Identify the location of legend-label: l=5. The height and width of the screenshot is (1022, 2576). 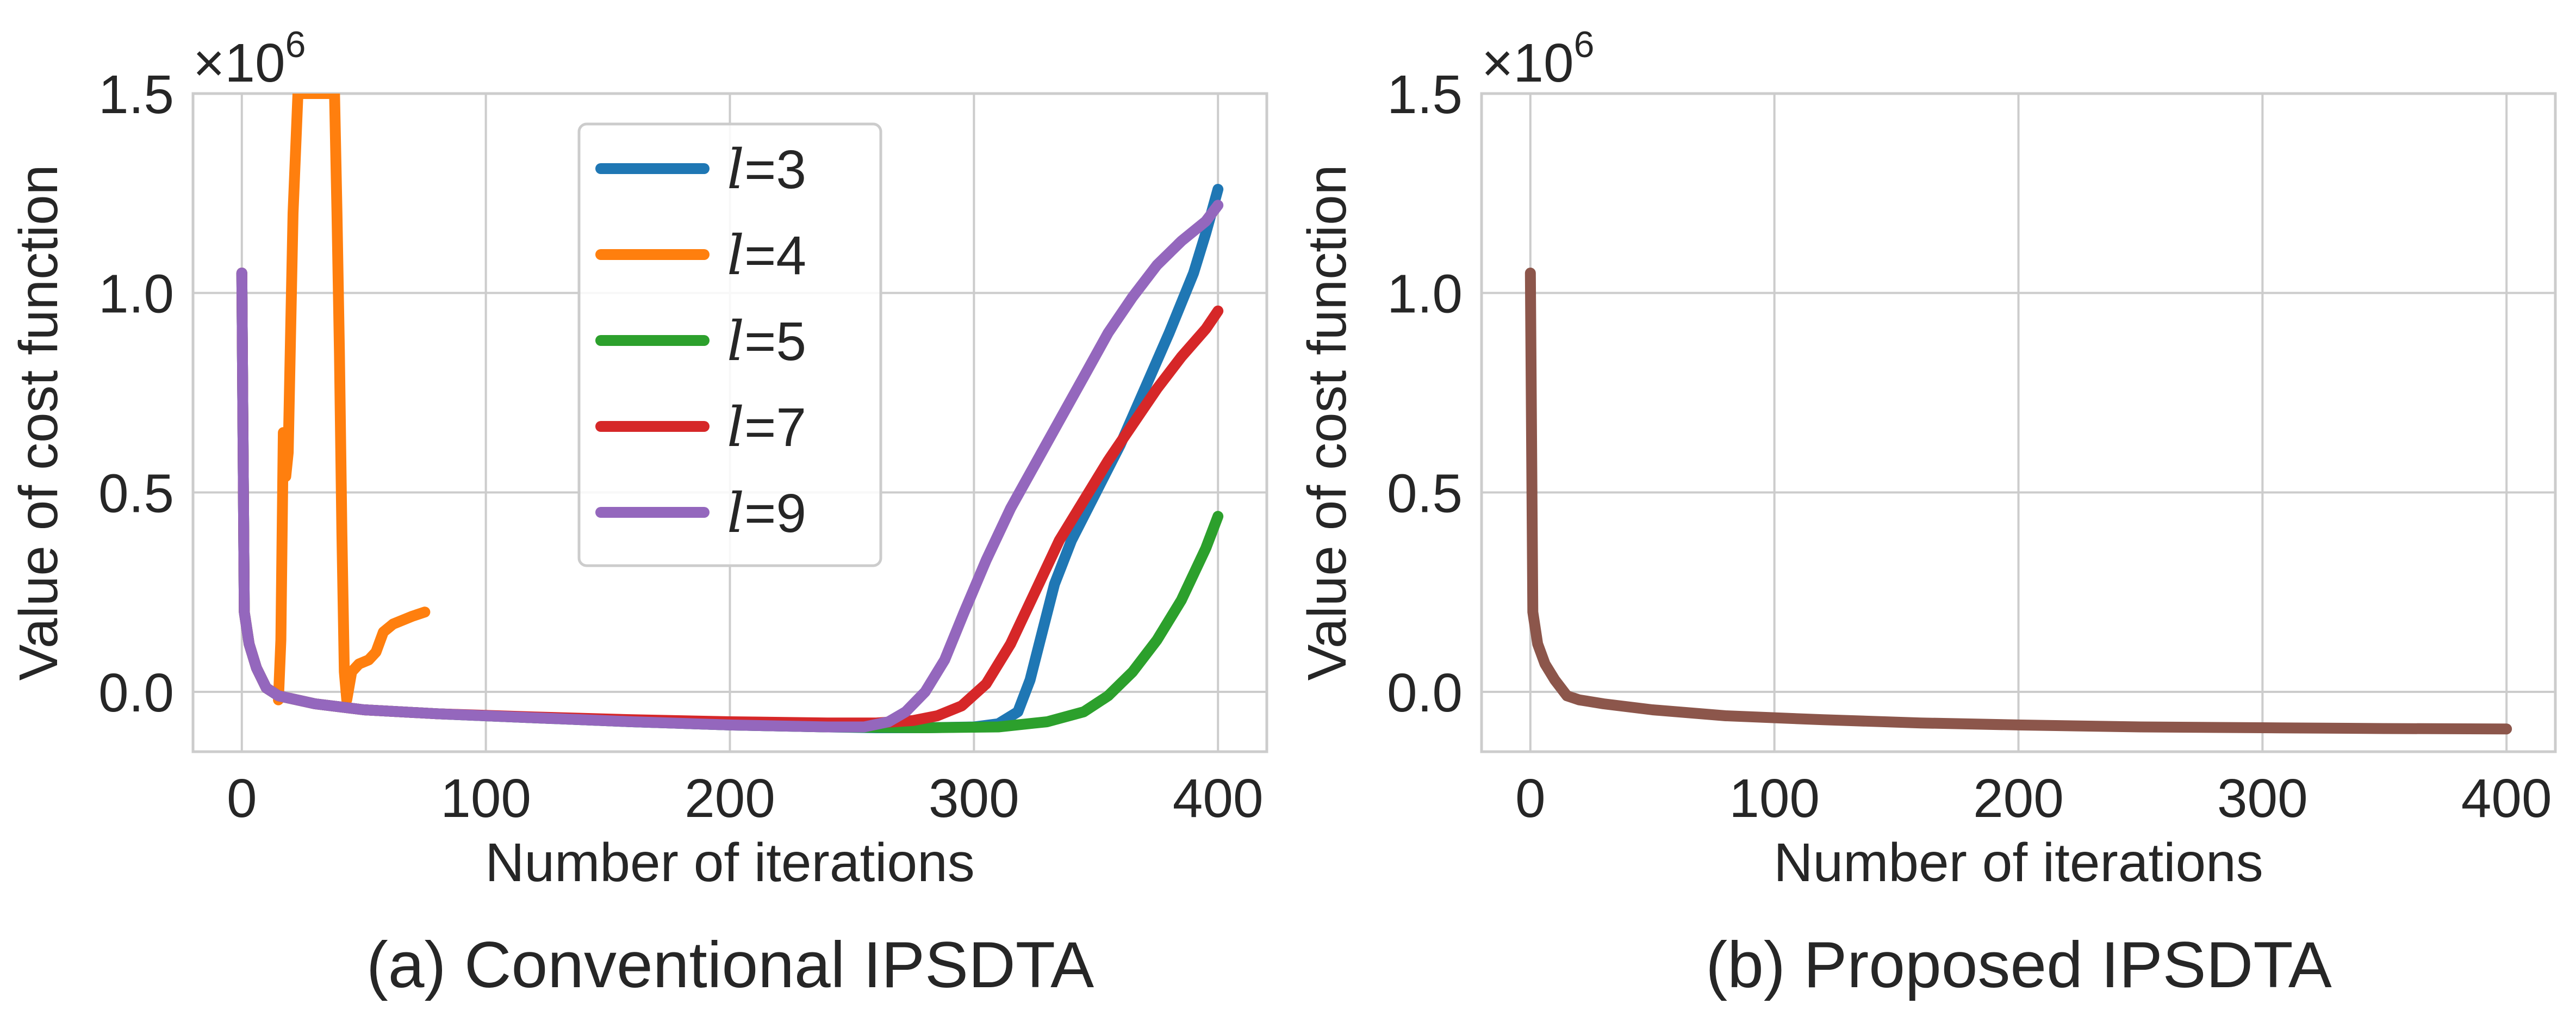
(766, 341).